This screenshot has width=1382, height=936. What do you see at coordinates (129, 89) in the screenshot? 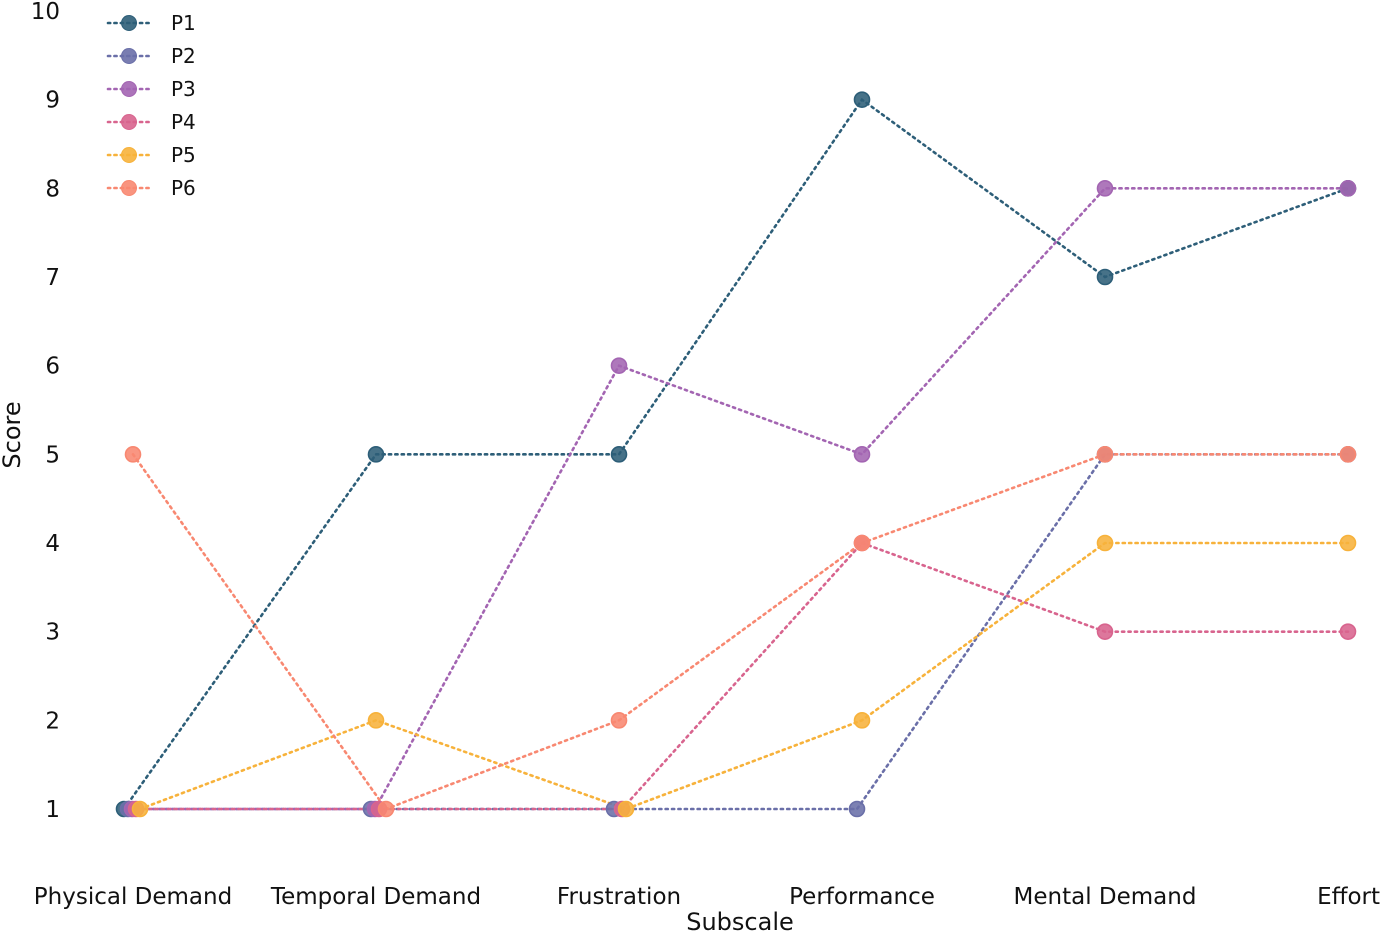
I see `legend-marker-p3` at bounding box center [129, 89].